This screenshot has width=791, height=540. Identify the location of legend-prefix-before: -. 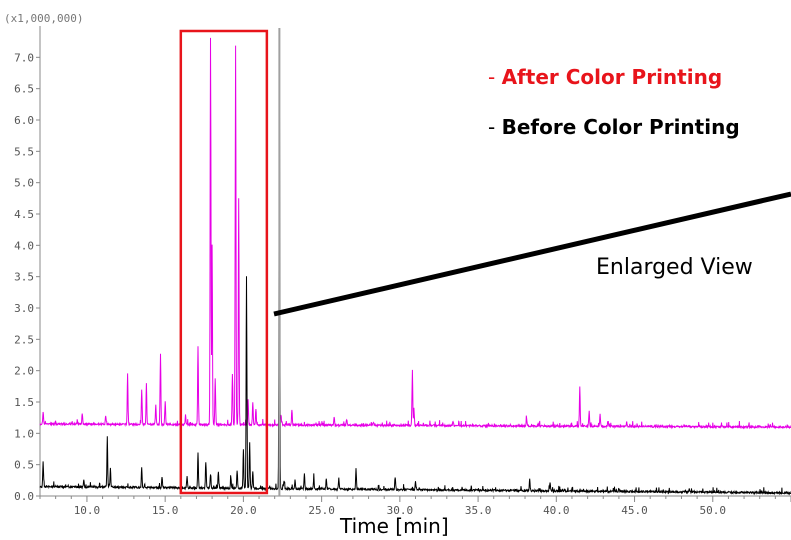
(495, 127).